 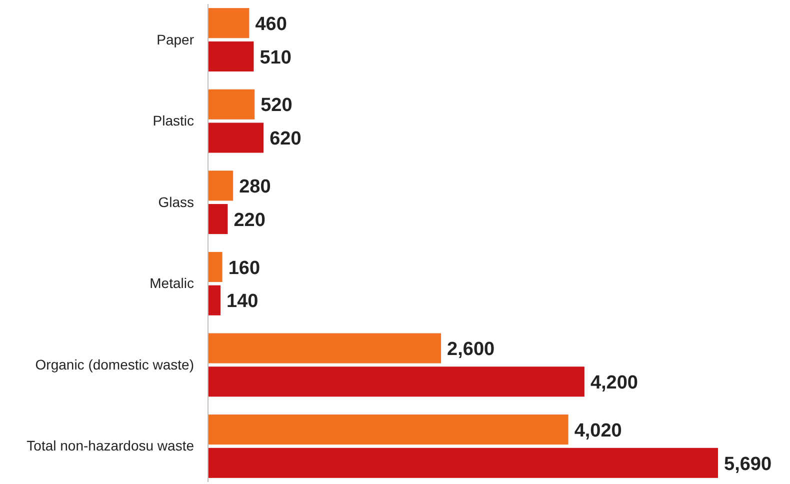 What do you see at coordinates (175, 39) in the screenshot?
I see `y-tick-label: Paper` at bounding box center [175, 39].